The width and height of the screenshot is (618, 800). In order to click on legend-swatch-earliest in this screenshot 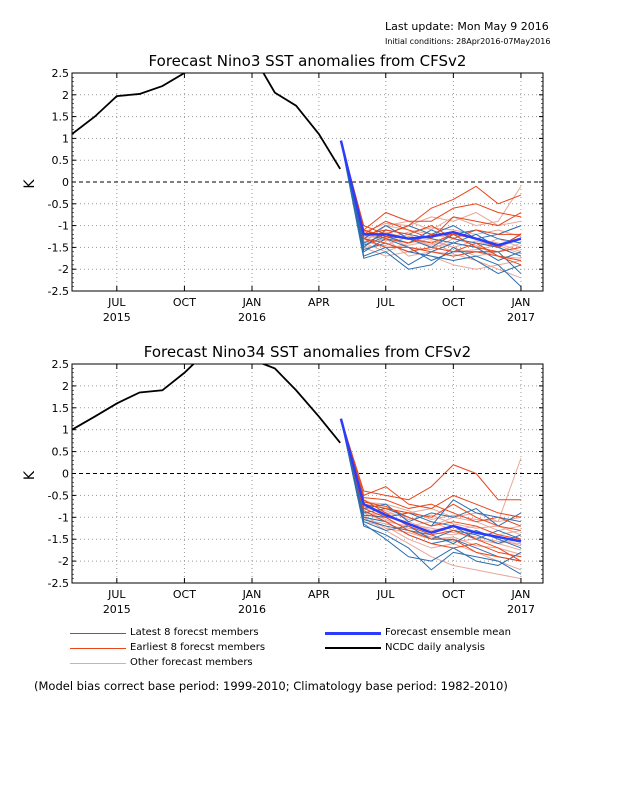, I will do `click(98, 648)`.